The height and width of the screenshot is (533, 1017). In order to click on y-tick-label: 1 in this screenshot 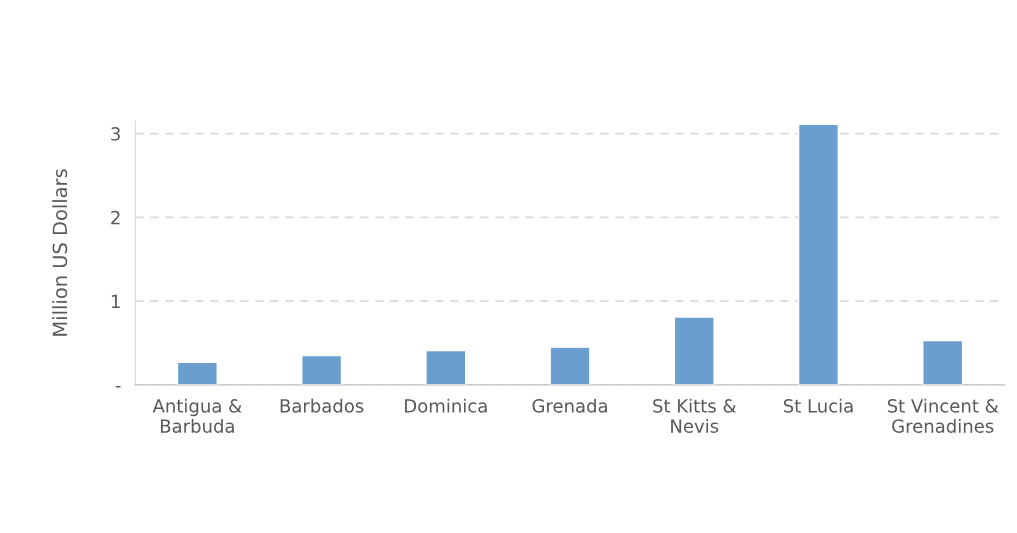, I will do `click(115, 301)`.